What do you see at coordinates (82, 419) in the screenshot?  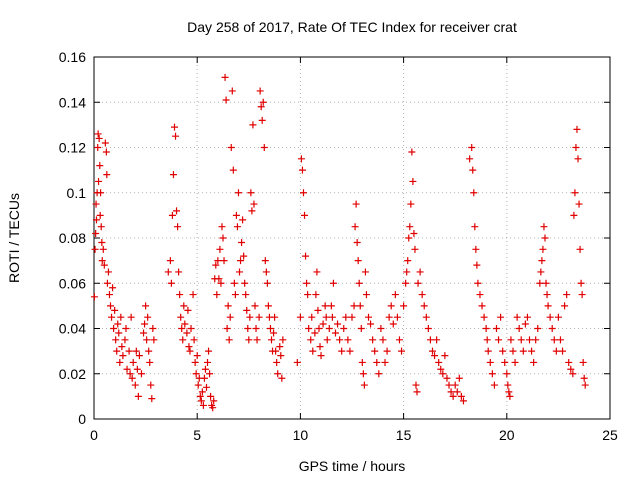 I see `y-tick-label: 0` at bounding box center [82, 419].